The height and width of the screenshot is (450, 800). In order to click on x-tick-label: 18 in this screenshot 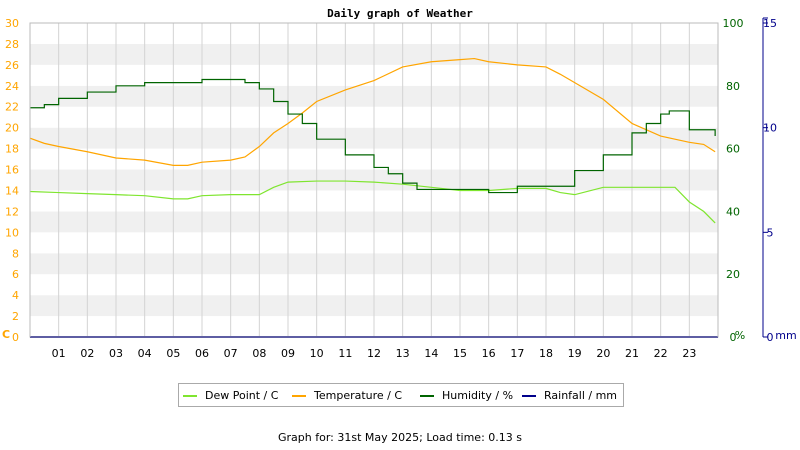, I will do `click(546, 353)`.